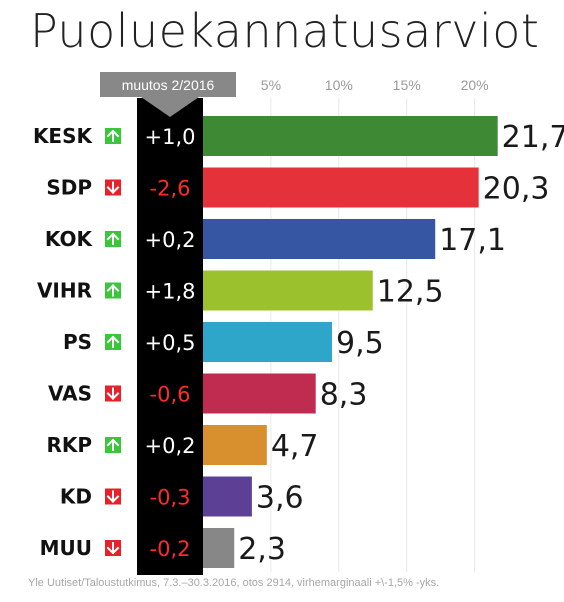 The width and height of the screenshot is (564, 602). Describe the element at coordinates (170, 343) in the screenshot. I see `change-value: +0,5` at that location.